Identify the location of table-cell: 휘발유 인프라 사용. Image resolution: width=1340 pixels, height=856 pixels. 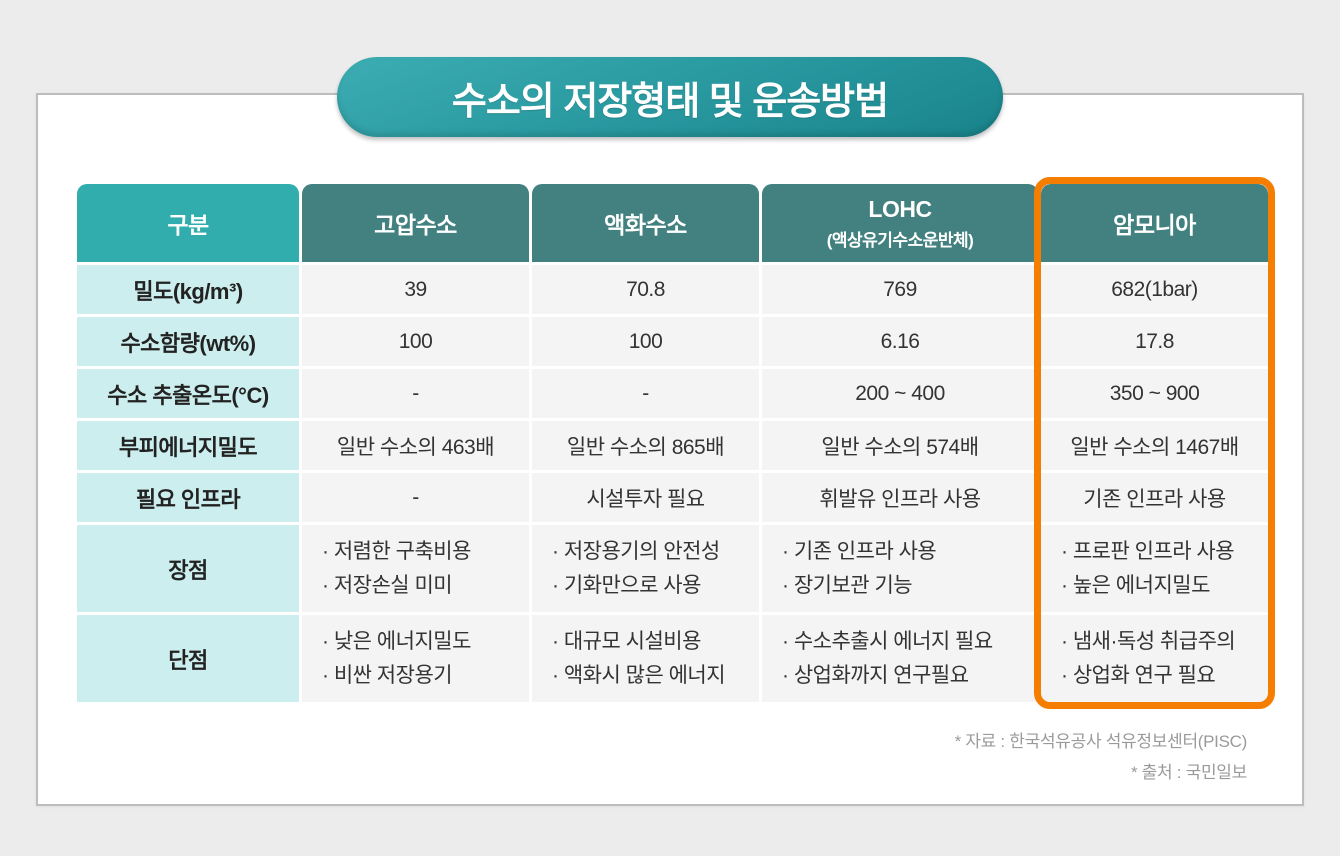
(900, 497).